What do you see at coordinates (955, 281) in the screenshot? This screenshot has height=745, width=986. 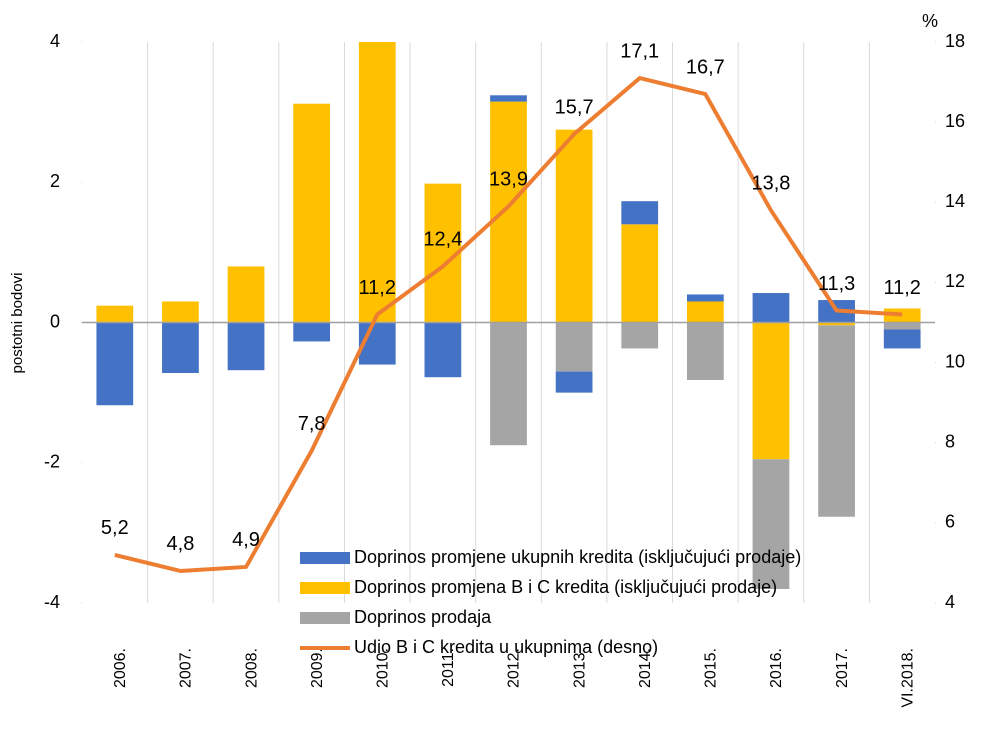 I see `y2-tick-label: 12` at bounding box center [955, 281].